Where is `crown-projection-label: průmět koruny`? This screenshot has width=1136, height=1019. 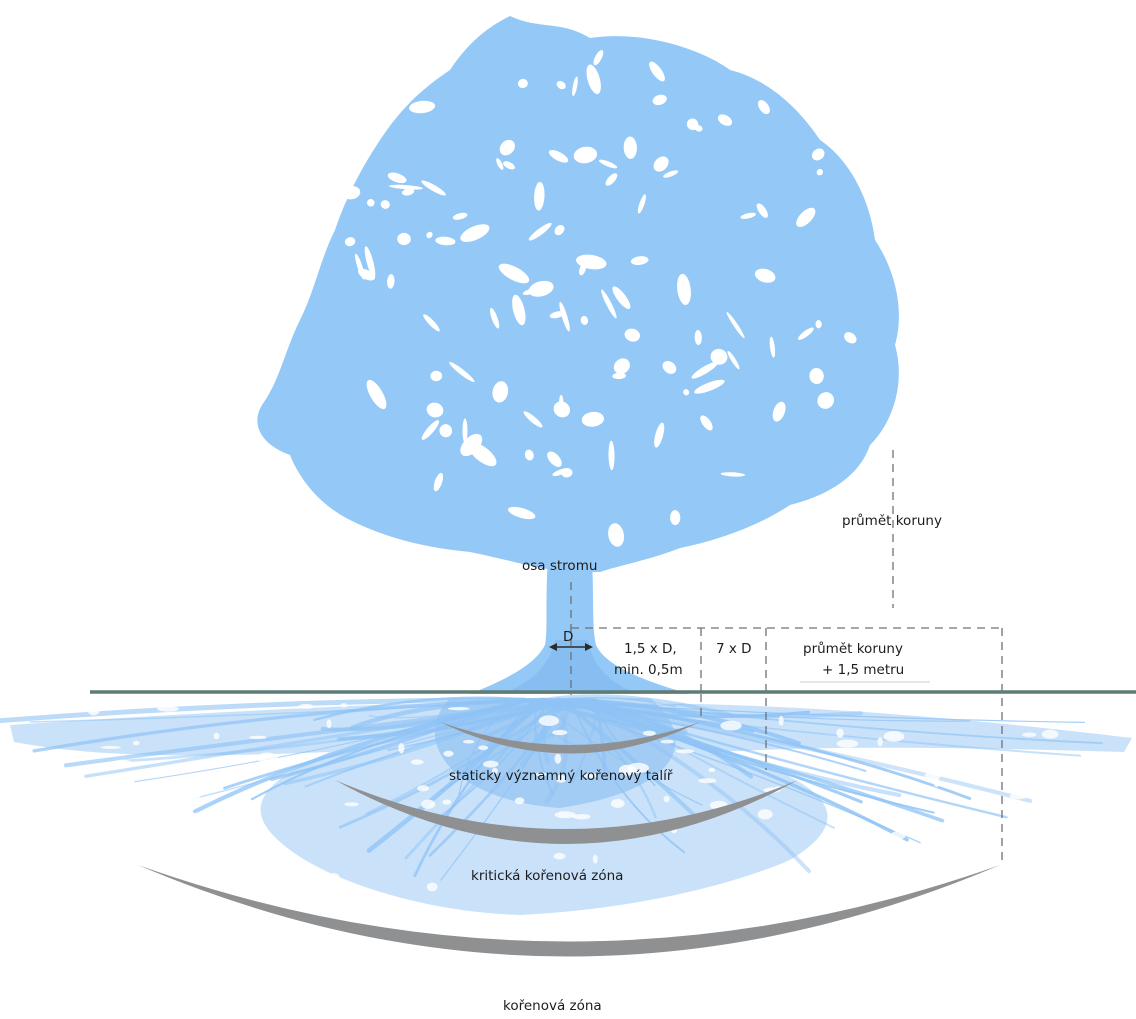 crown-projection-label: průmět koruny is located at coordinates (892, 521).